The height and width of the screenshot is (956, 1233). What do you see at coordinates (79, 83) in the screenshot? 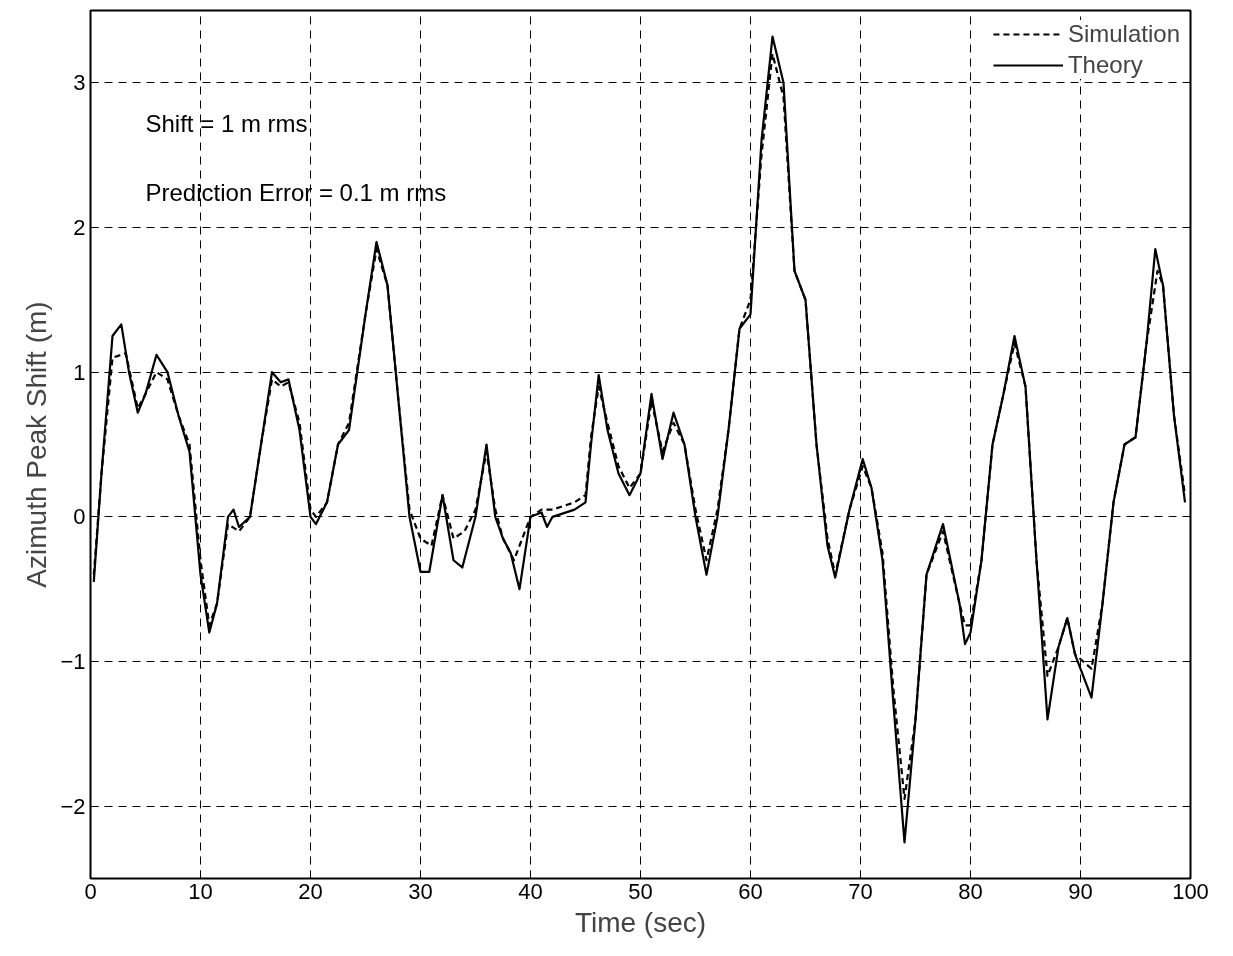
I see `y-tick-label: 3` at bounding box center [79, 83].